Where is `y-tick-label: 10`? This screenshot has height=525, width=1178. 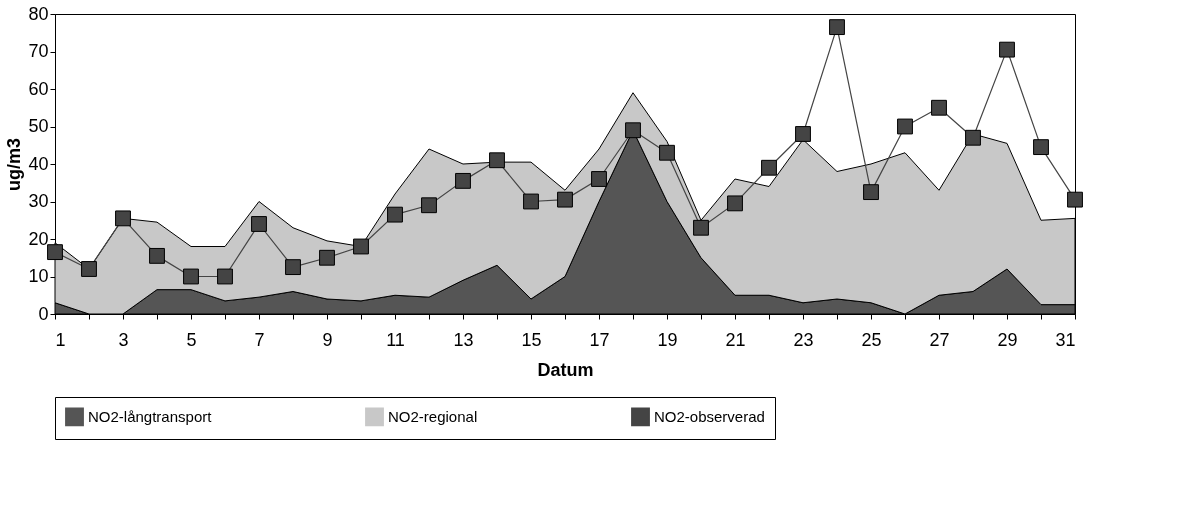
y-tick-label: 10 is located at coordinates (38, 276).